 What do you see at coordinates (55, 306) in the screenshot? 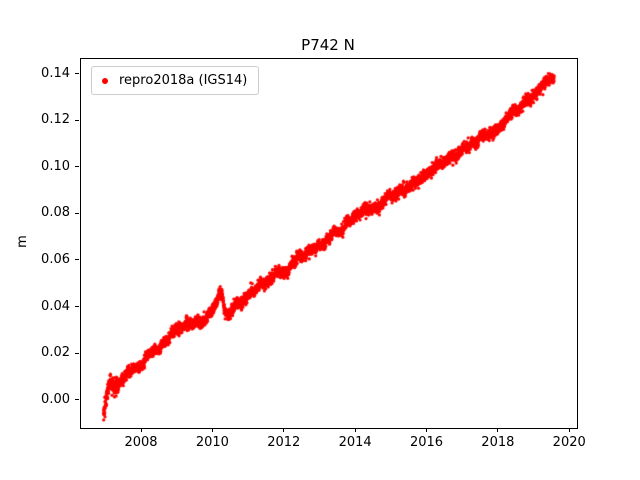
I see `y-tick-label: 0.04` at bounding box center [55, 306].